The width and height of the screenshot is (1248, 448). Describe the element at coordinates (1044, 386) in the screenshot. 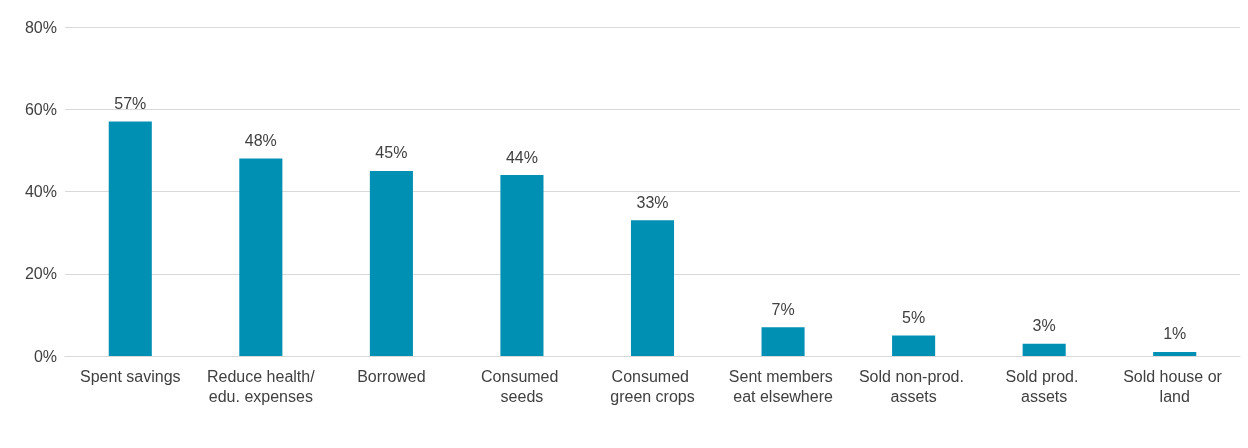

I see `x-tick-label: Sold prod. assets` at that location.